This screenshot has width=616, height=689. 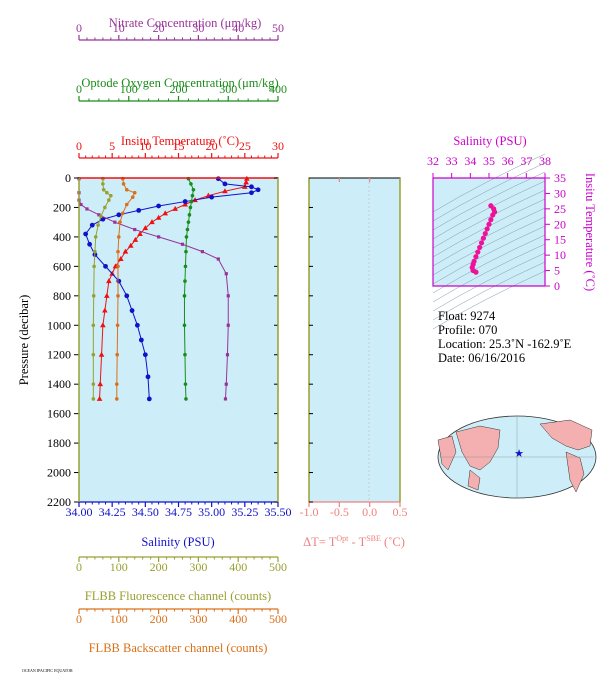 I want to click on nitrate-axis-tick-label: 10, so click(x=119, y=28).